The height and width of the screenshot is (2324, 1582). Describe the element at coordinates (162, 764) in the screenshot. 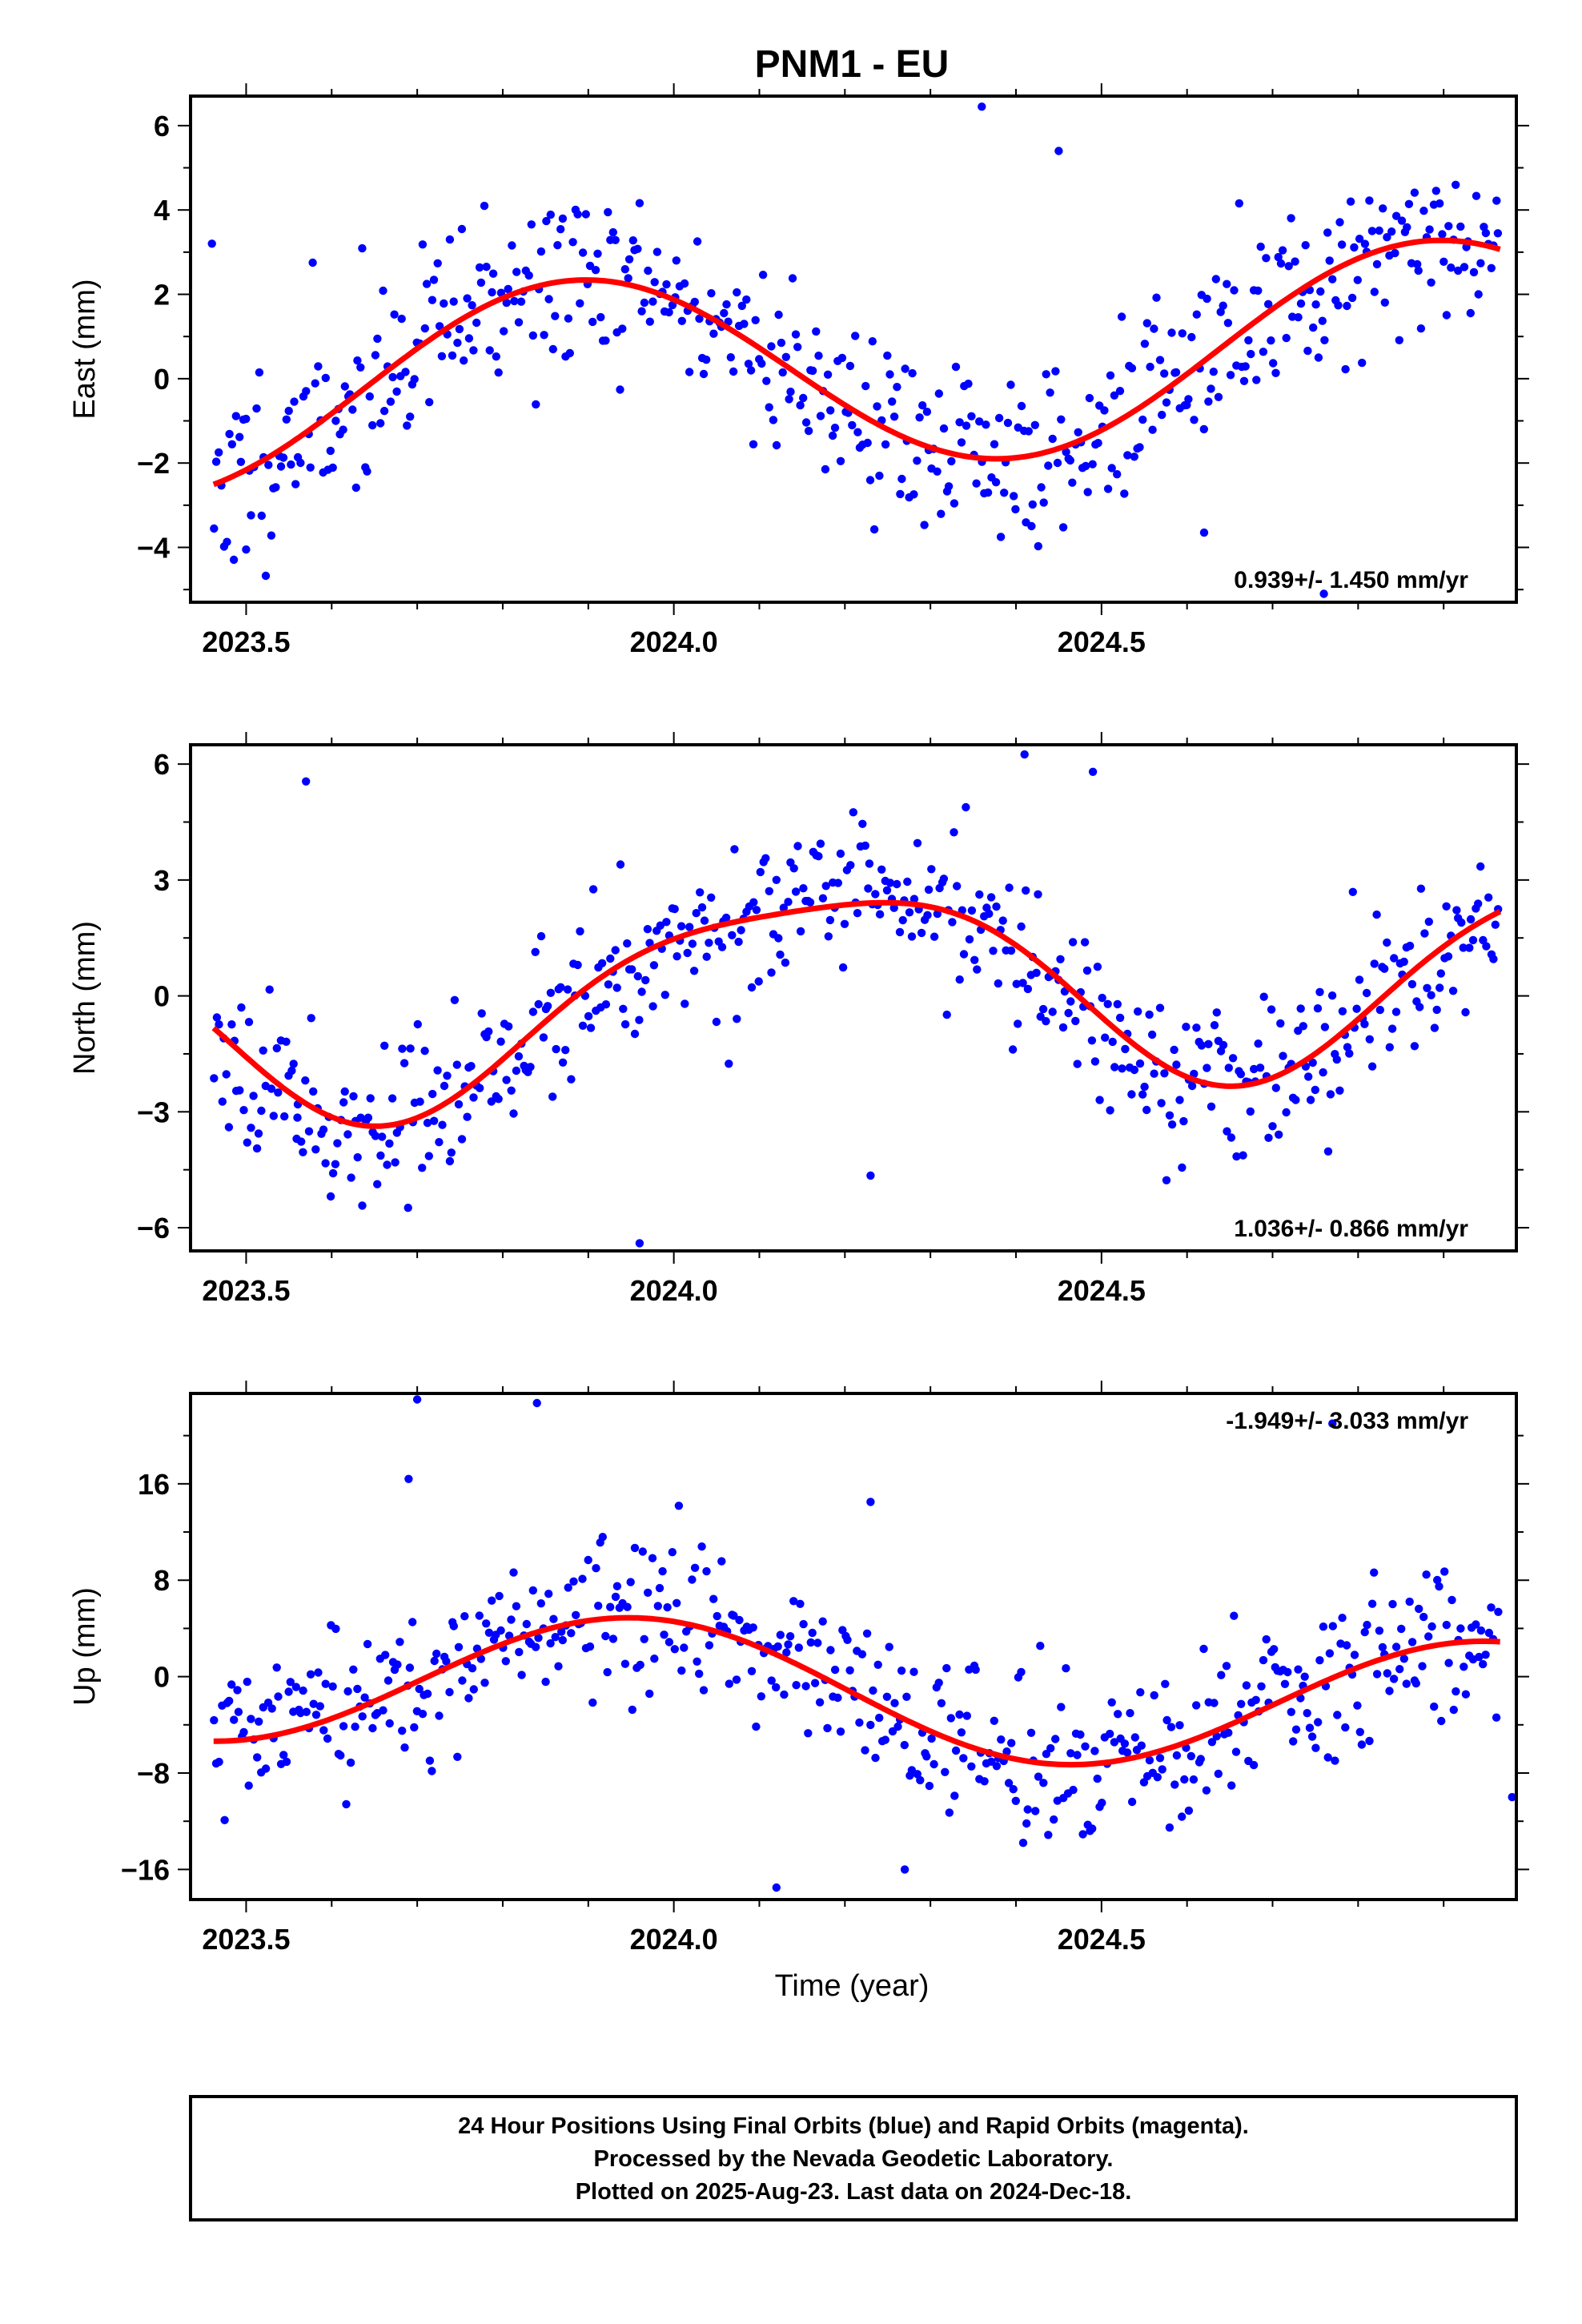

I see `north-y-tick-label: 6` at that location.